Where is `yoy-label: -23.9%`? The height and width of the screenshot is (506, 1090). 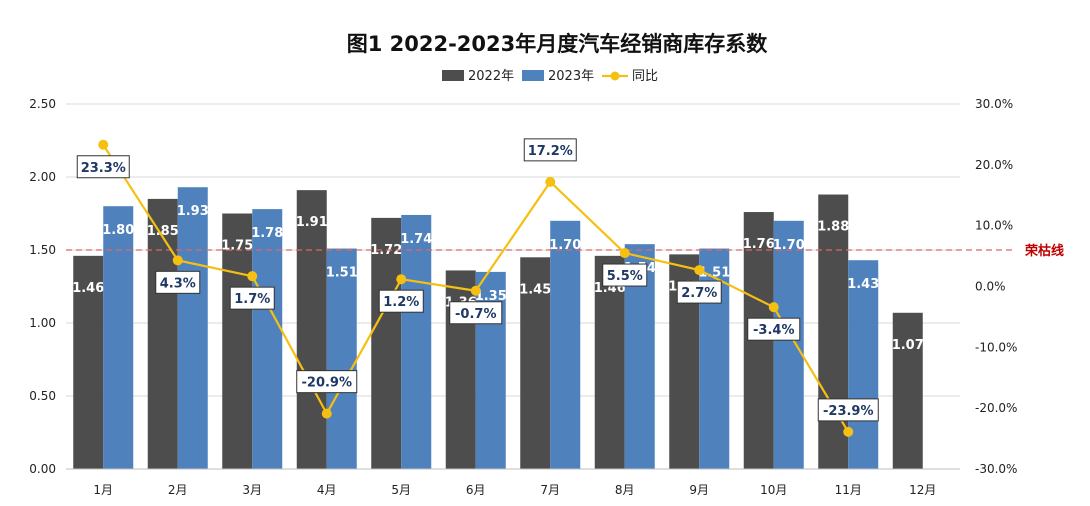 yoy-label: -23.9% is located at coordinates (848, 411).